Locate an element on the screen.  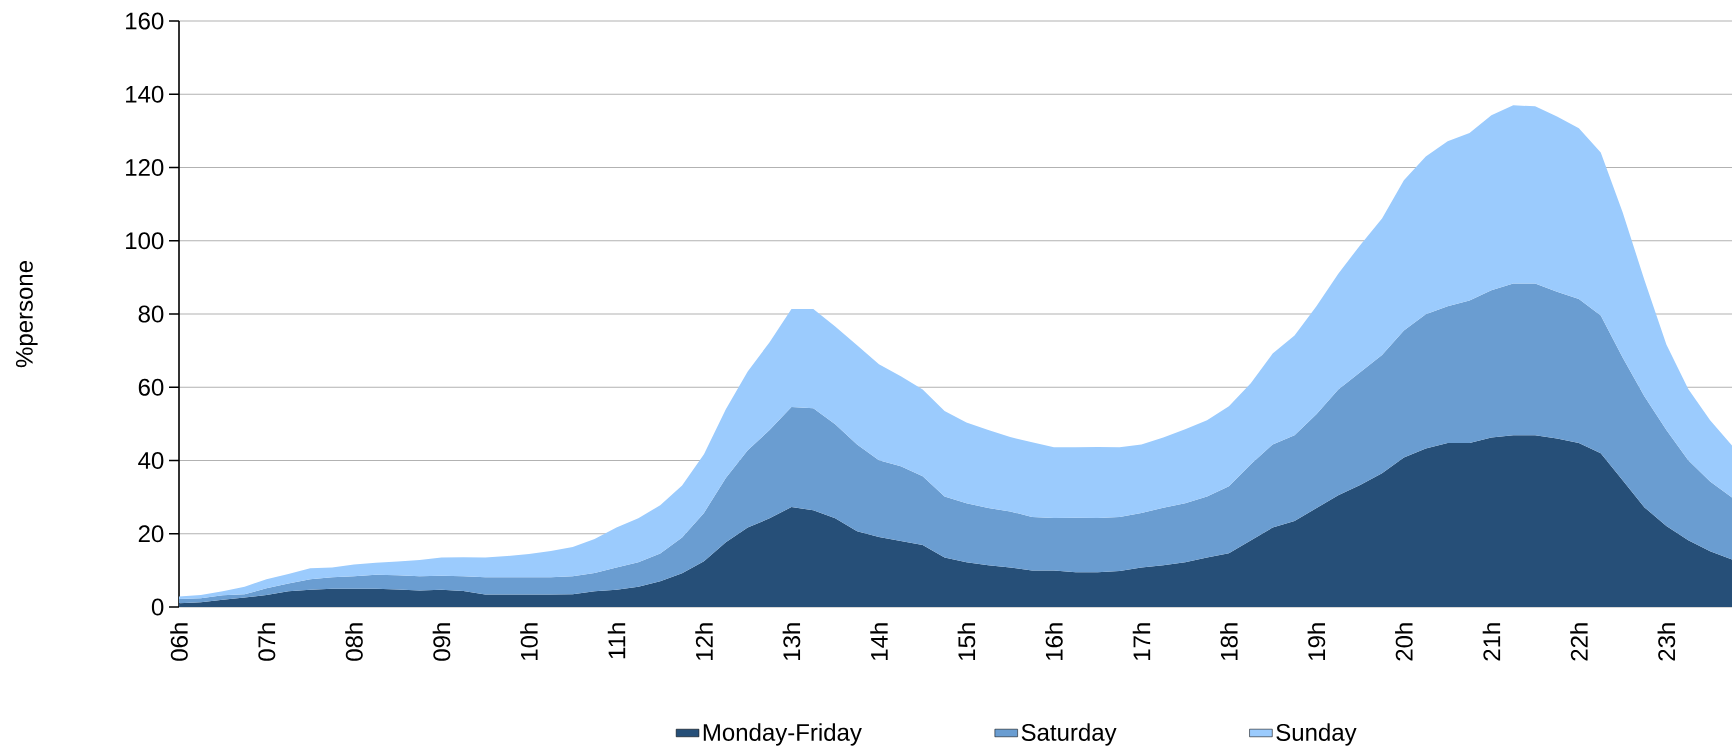
x-tick-label: 19h is located at coordinates (1316, 641).